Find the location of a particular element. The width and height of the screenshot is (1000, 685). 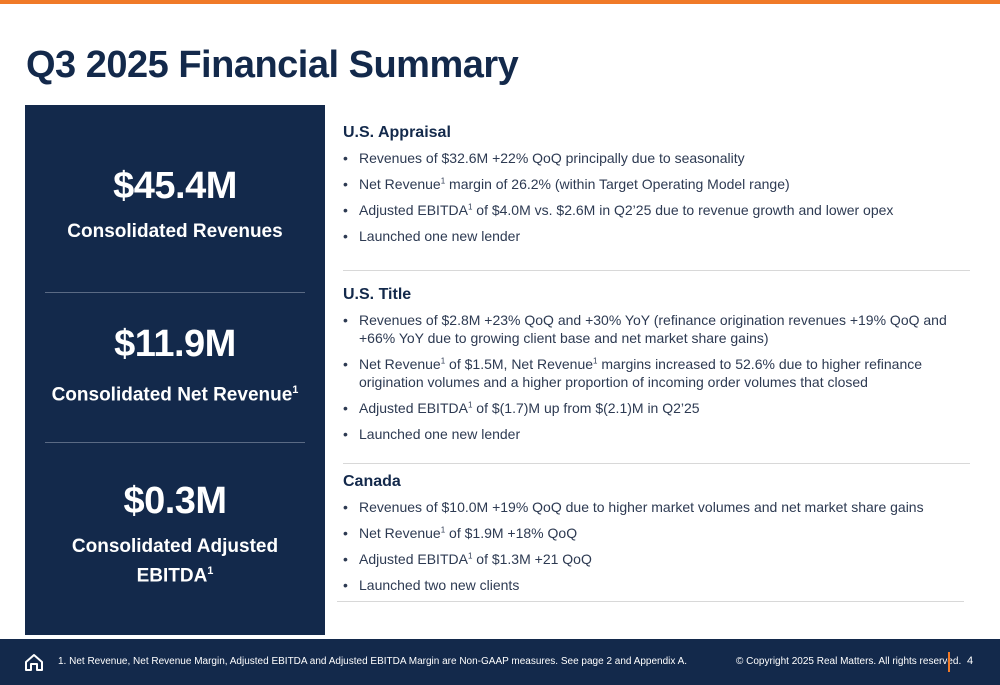

kpi-value: $11.9M is located at coordinates (175, 344).